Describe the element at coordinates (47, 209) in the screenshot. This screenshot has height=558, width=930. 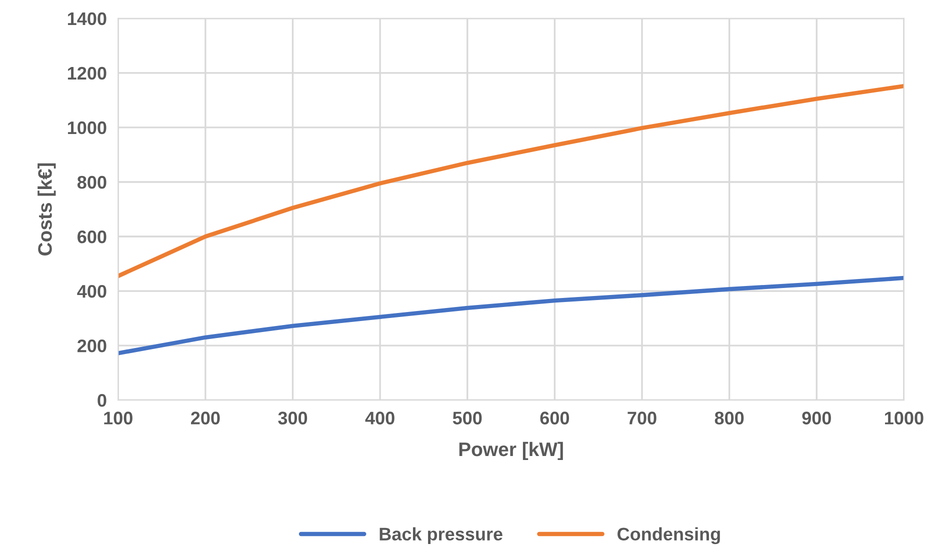
I see `y-axis-title: Costs [k€]` at that location.